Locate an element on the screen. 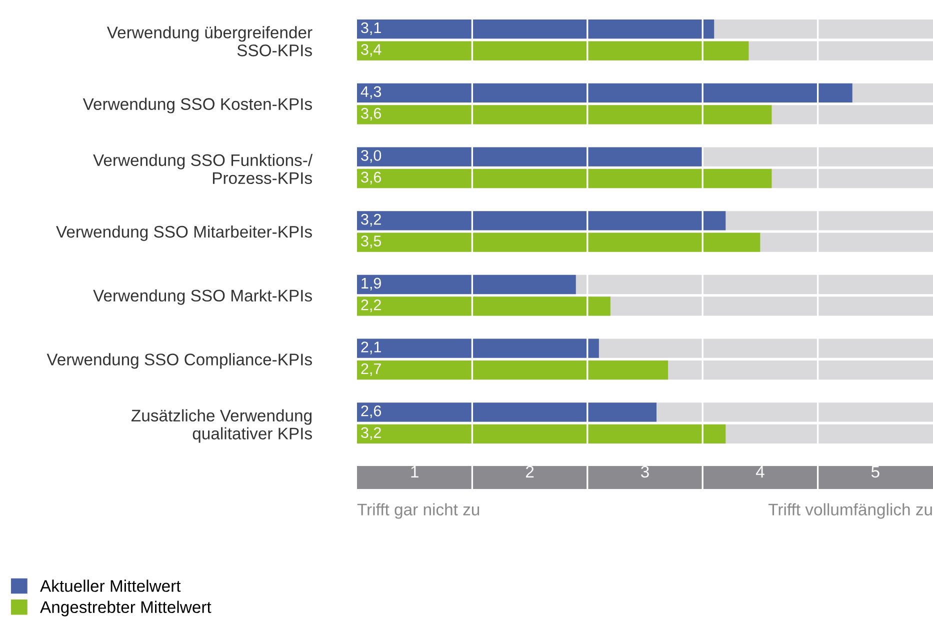  y-tick-label: Zusätzliche Verwendung qualitativer KPIs is located at coordinates (222, 426).